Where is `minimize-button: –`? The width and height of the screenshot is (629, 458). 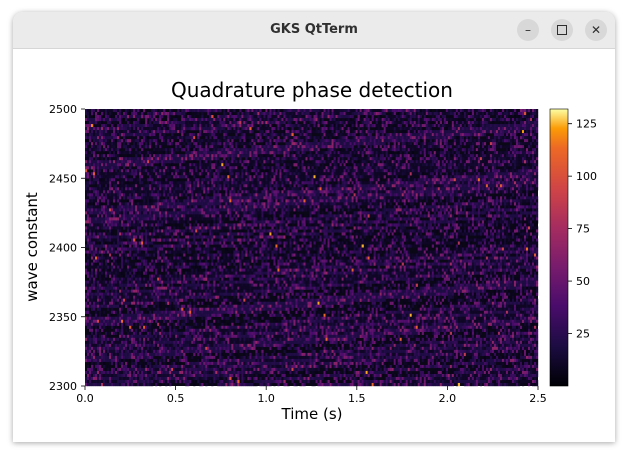 minimize-button: – is located at coordinates (528, 30).